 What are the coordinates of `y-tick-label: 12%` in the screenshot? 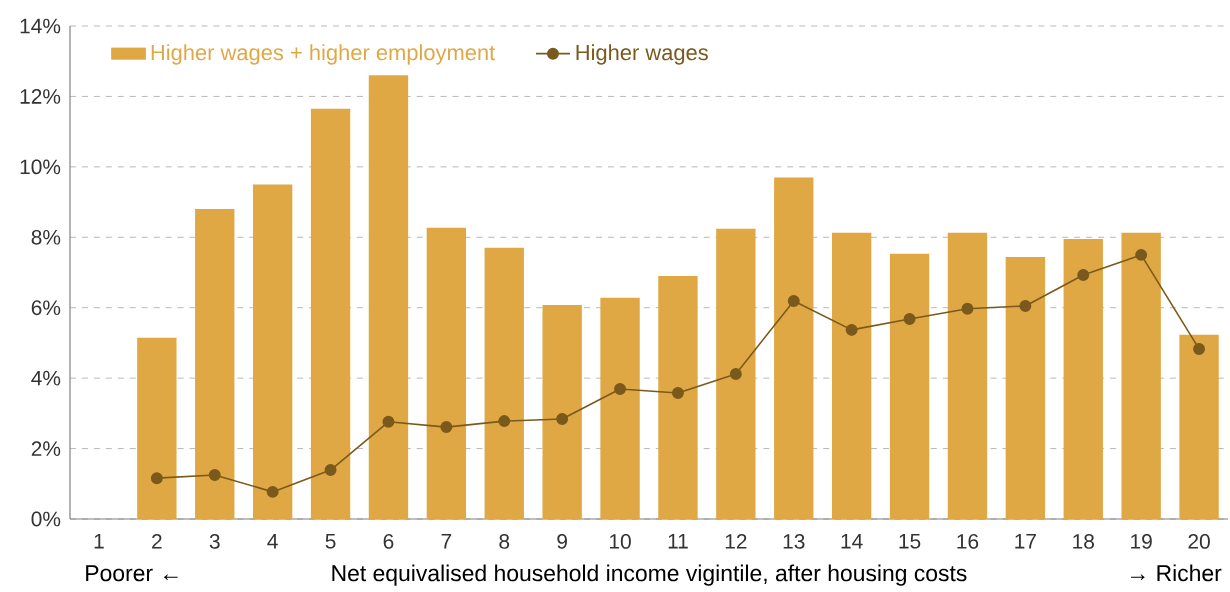 It's located at (40, 96).